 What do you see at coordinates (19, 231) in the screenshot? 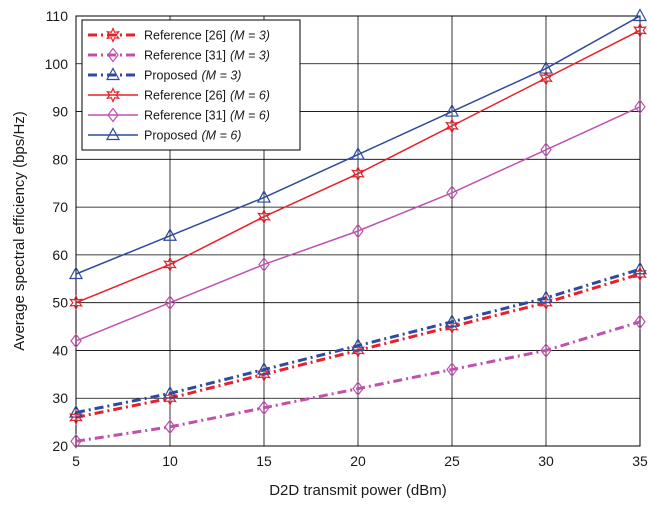
I see `y-axis-label: Average spectral efficiency (bps/Hz)` at bounding box center [19, 231].